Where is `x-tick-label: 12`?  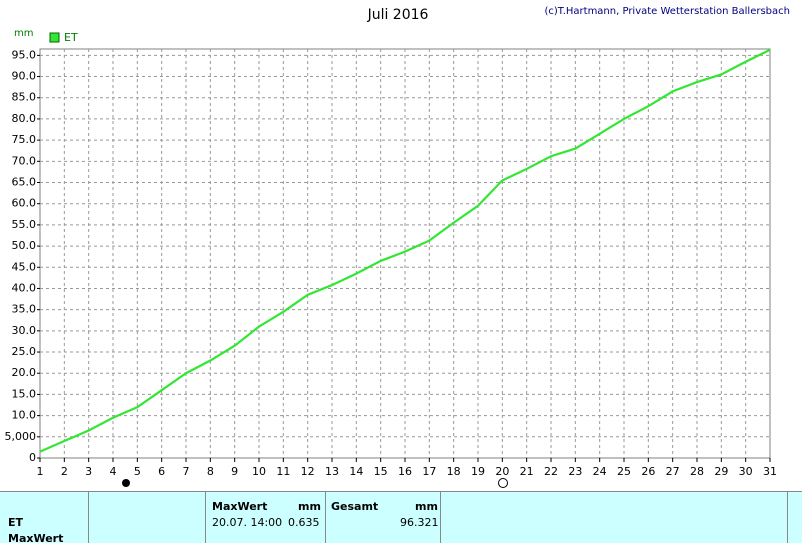
x-tick-label: 12 is located at coordinates (308, 471).